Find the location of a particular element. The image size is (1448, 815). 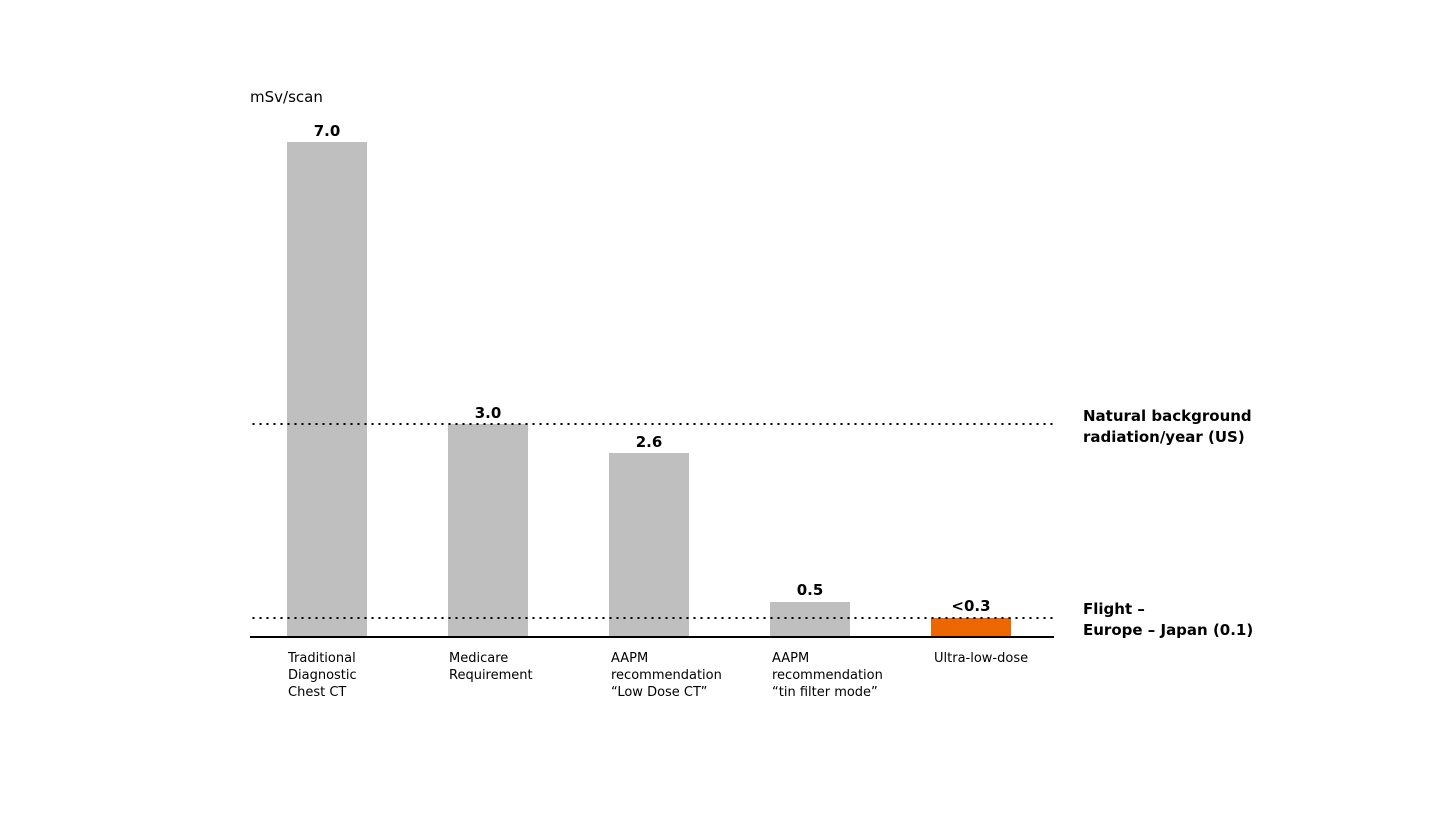

category-label: Ultra-low-dose is located at coordinates (981, 658).